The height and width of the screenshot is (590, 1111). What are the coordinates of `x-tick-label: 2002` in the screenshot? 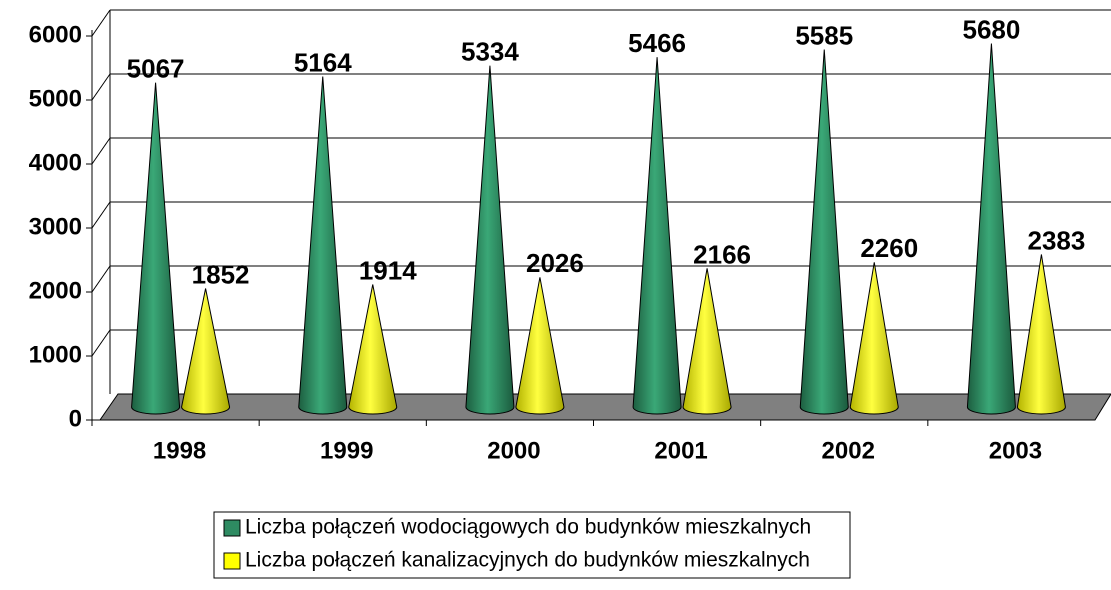 It's located at (848, 450).